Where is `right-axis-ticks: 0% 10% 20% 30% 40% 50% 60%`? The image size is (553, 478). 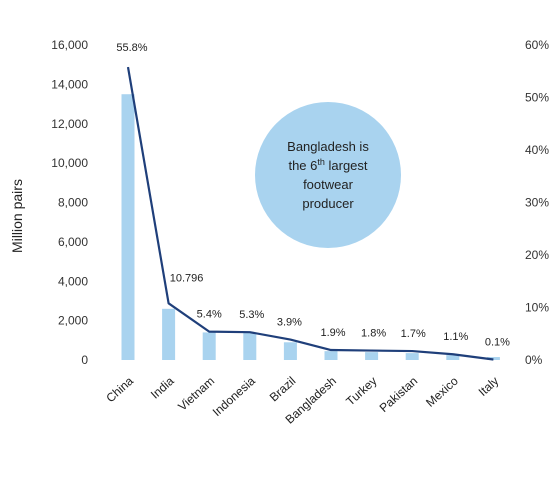 right-axis-ticks: 0% 10% 20% 30% 40% 50% 60% is located at coordinates (537, 202).